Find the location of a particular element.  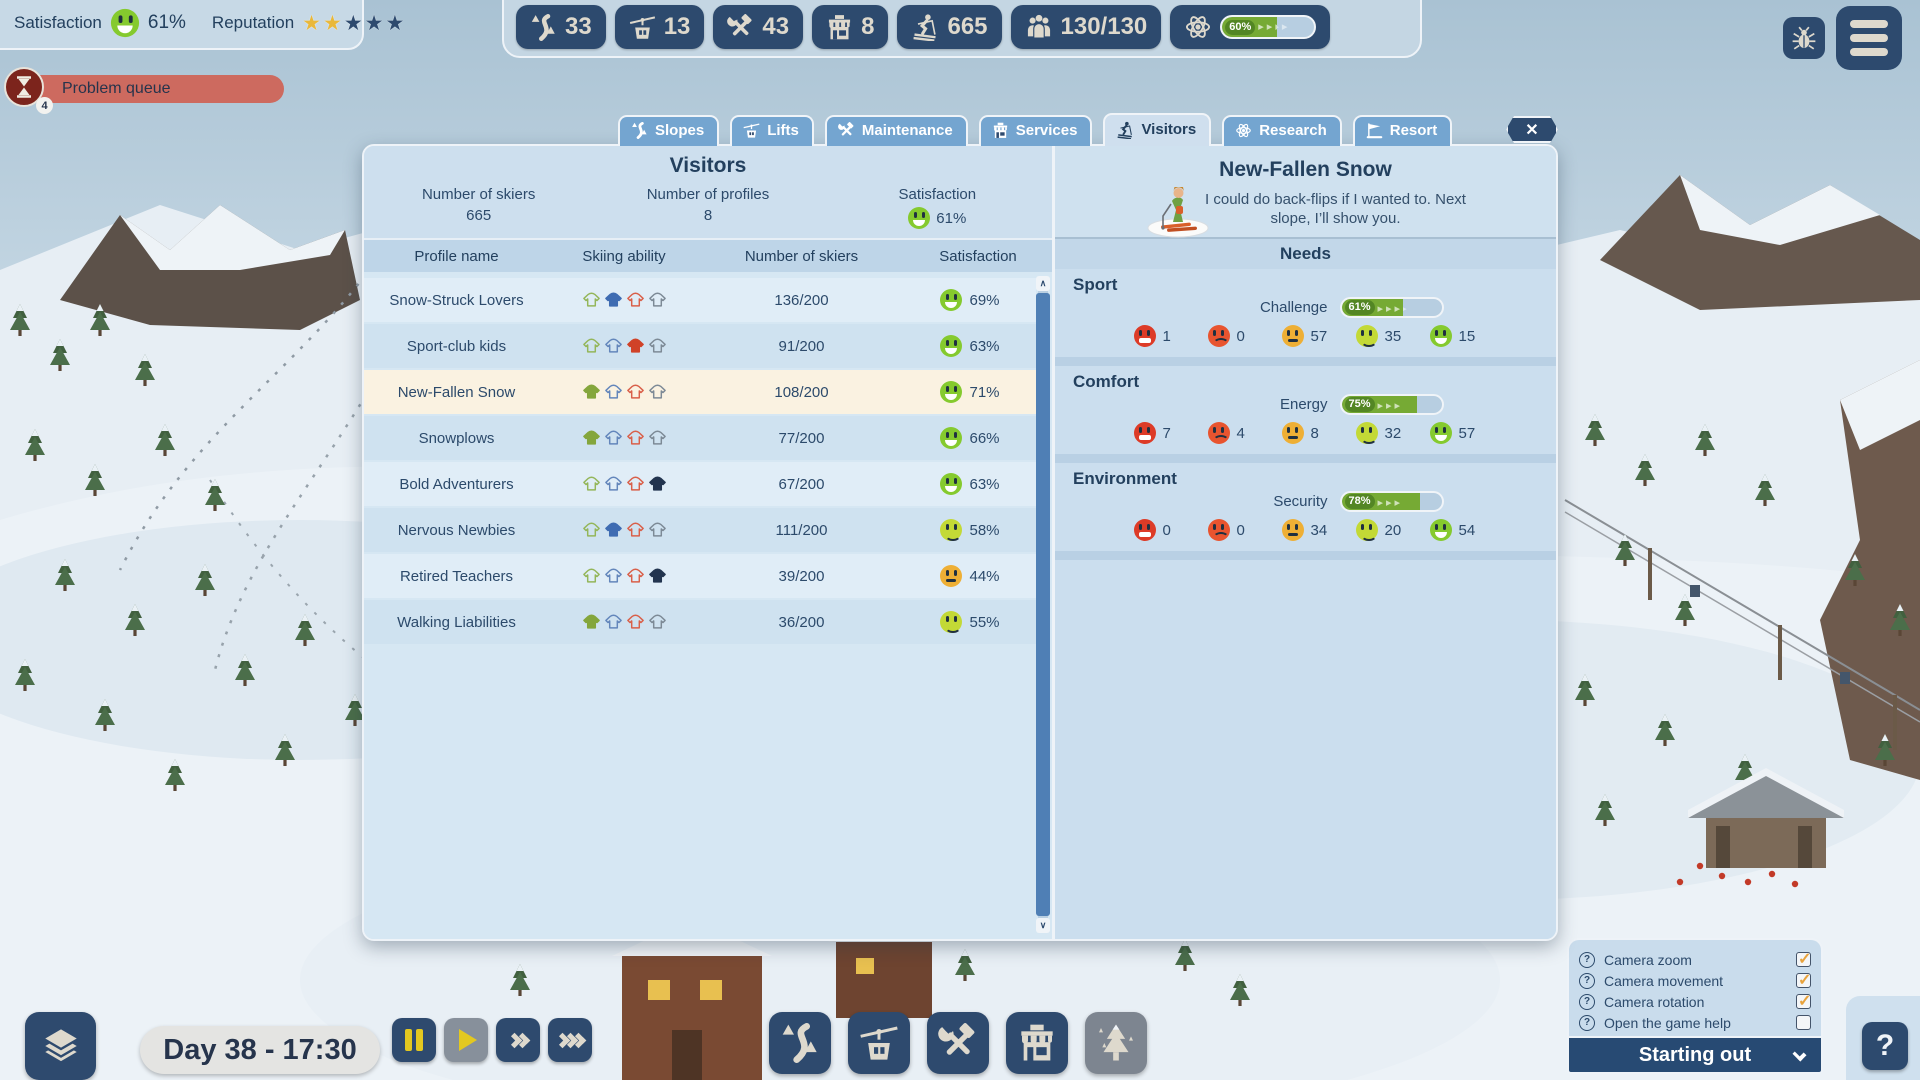

build-maintenance-button is located at coordinates (958, 1043).